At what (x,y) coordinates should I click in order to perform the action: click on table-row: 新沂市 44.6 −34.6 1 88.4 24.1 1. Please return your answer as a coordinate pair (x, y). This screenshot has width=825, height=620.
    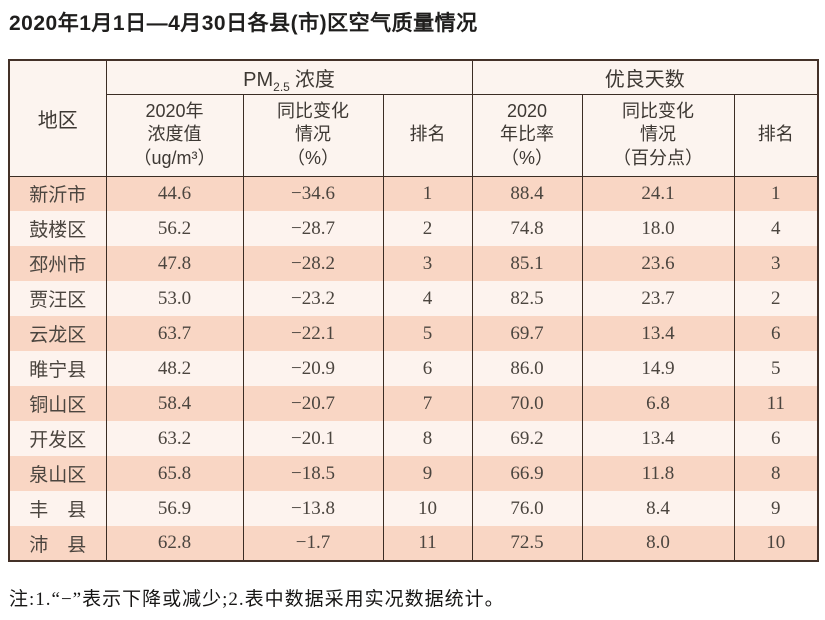
    Looking at the image, I should click on (413, 193).